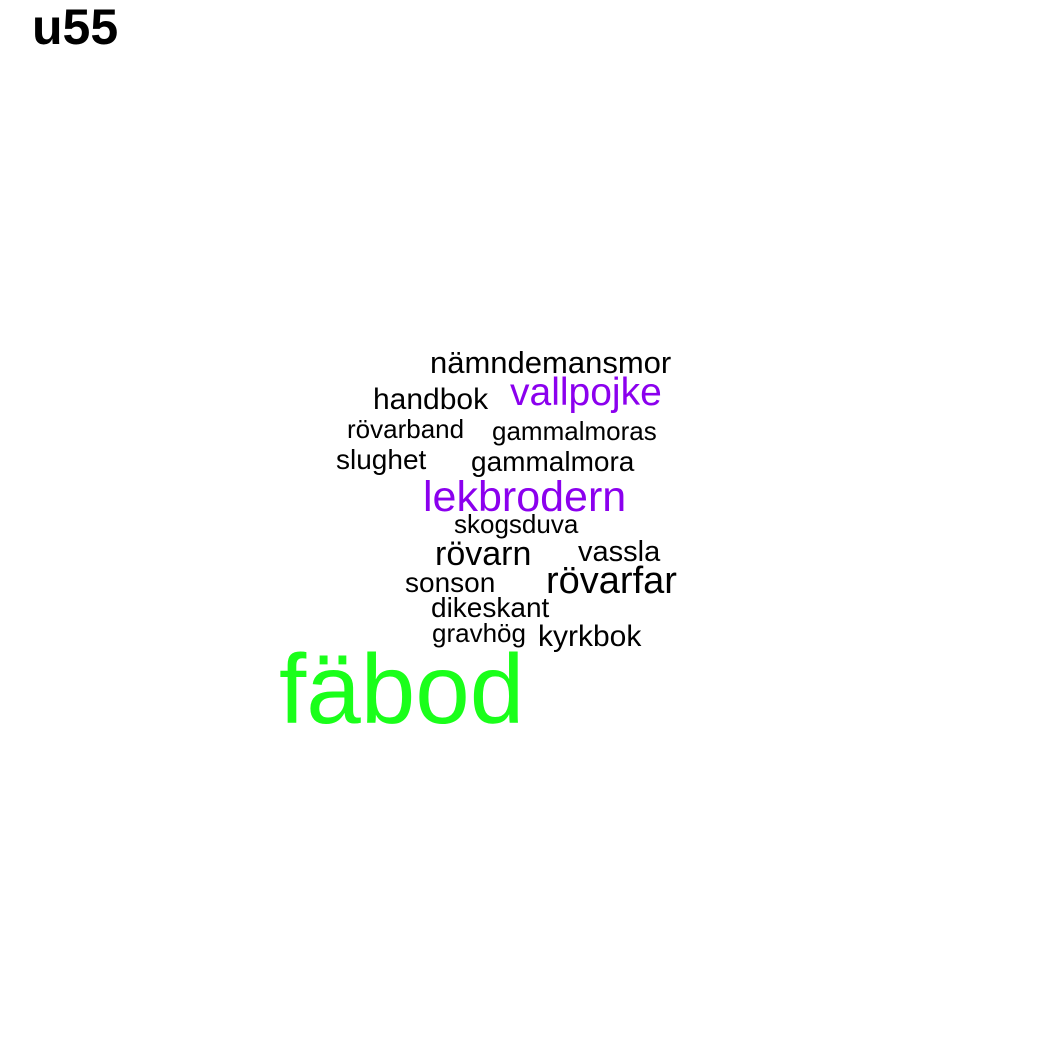 The width and height of the screenshot is (1050, 1050). I want to click on word-kyrkbok: kyrkbok, so click(590, 636).